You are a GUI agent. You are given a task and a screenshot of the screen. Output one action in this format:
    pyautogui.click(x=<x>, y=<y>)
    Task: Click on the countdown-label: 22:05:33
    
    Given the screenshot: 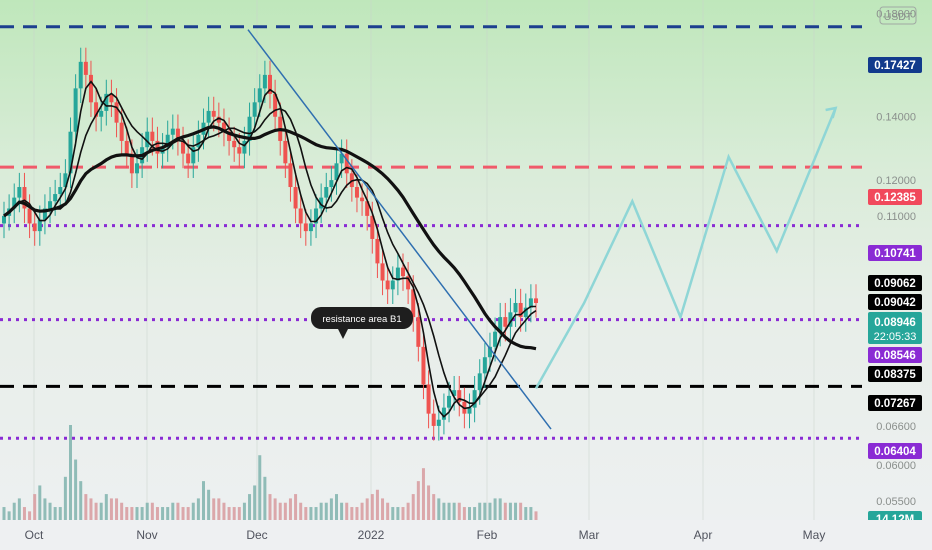 What is the action you would take?
    pyautogui.click(x=895, y=337)
    